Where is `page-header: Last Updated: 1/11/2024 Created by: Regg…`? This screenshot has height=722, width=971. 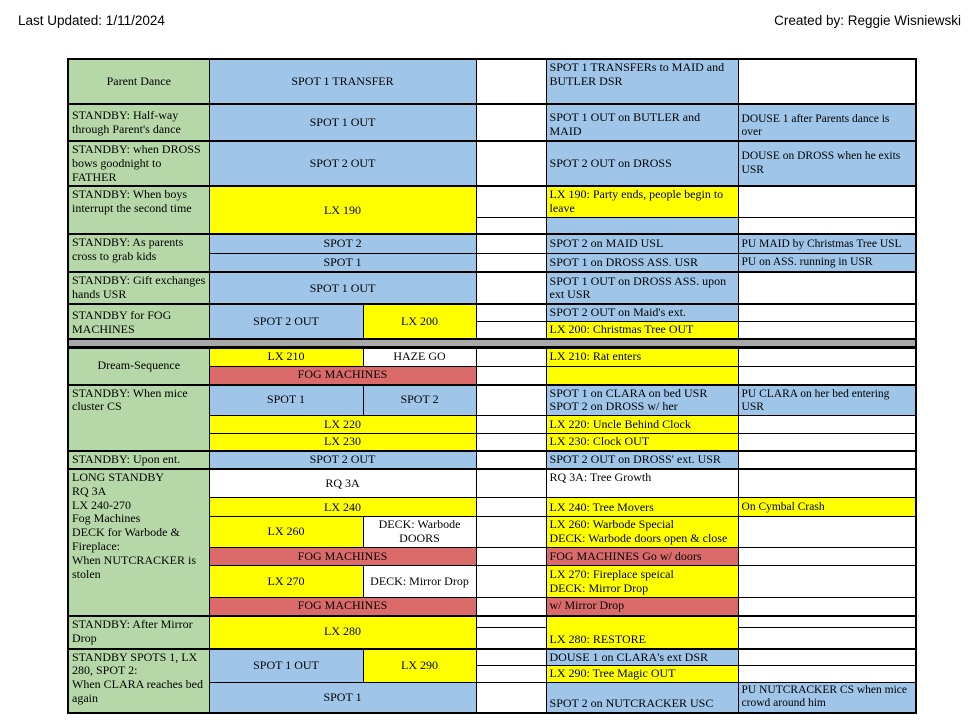 page-header: Last Updated: 1/11/2024 Created by: Regg… is located at coordinates (489, 20).